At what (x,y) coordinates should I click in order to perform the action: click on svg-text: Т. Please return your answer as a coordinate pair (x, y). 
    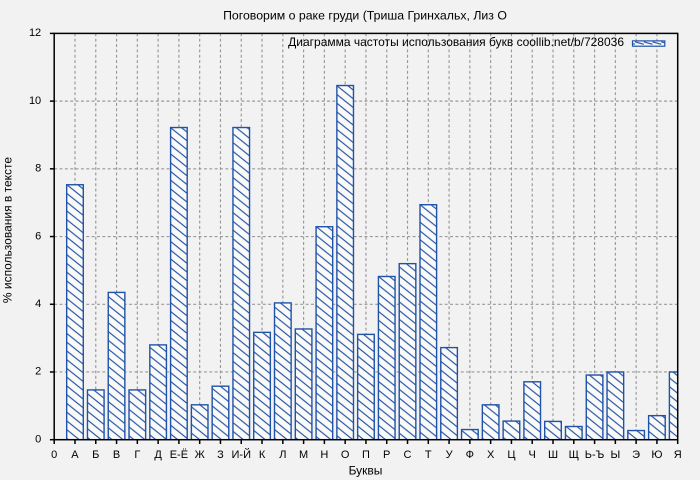
    Looking at the image, I should click on (428, 455).